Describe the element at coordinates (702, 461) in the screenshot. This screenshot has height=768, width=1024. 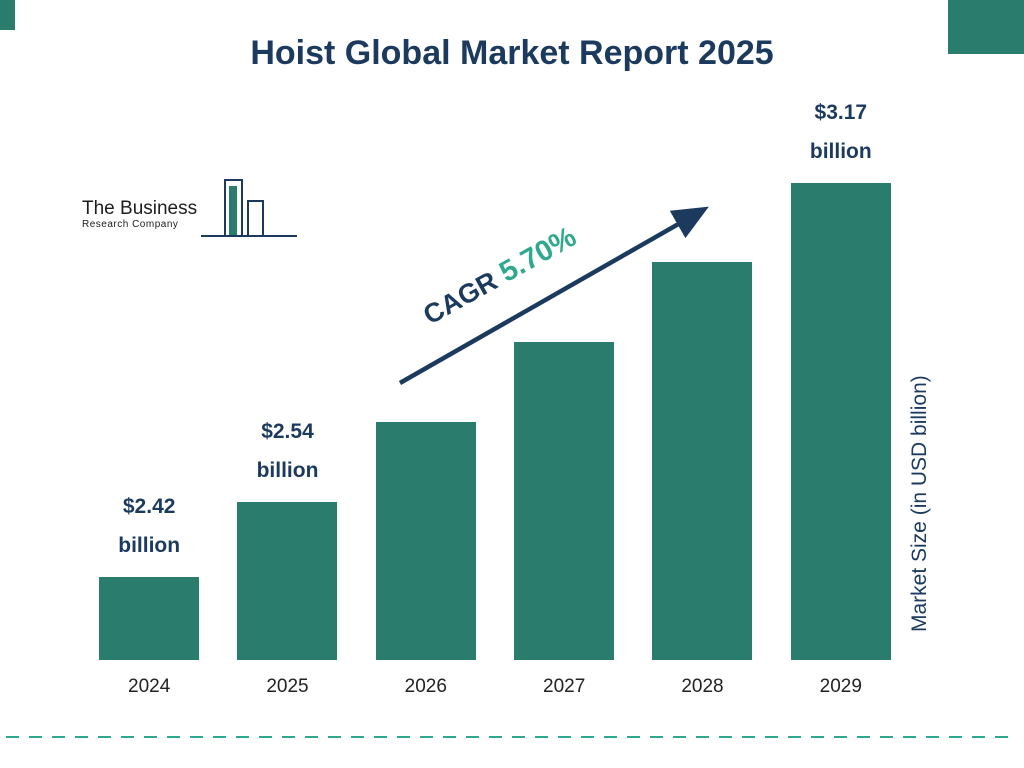
I see `bar-2028` at that location.